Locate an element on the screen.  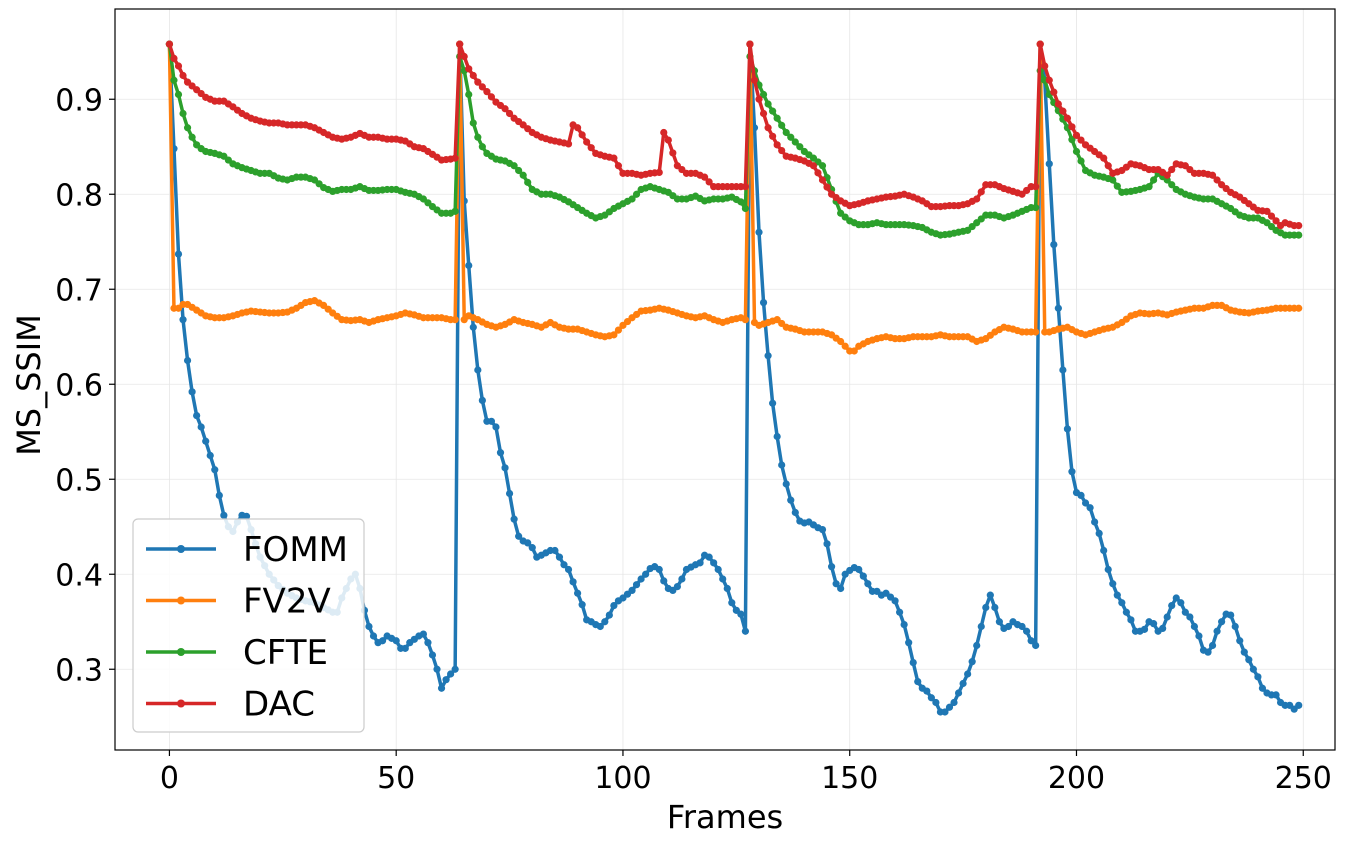
legend-box is located at coordinates (248, 625).